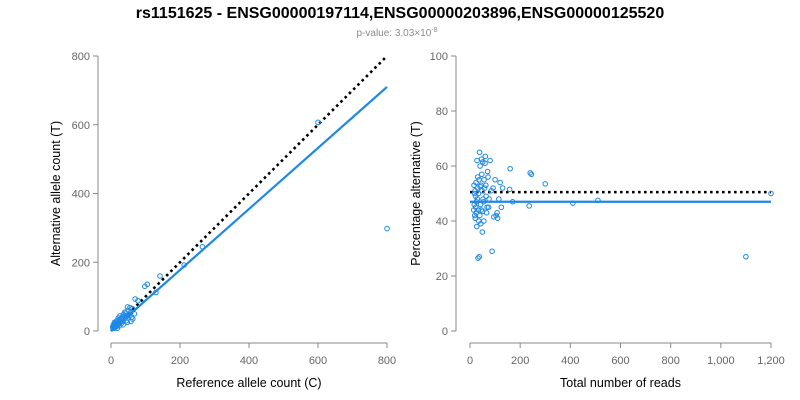 The height and width of the screenshot is (400, 800). What do you see at coordinates (442, 277) in the screenshot?
I see `right-y-tick-label: 20` at bounding box center [442, 277].